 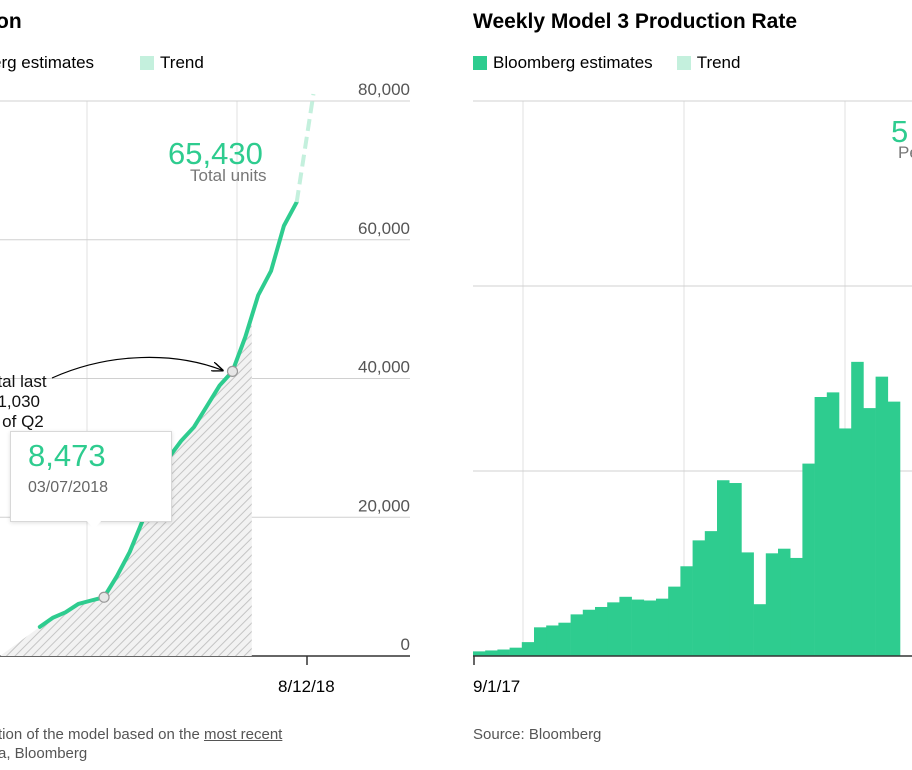 What do you see at coordinates (384, 89) in the screenshot?
I see `y-tick-label: 80,000` at bounding box center [384, 89].